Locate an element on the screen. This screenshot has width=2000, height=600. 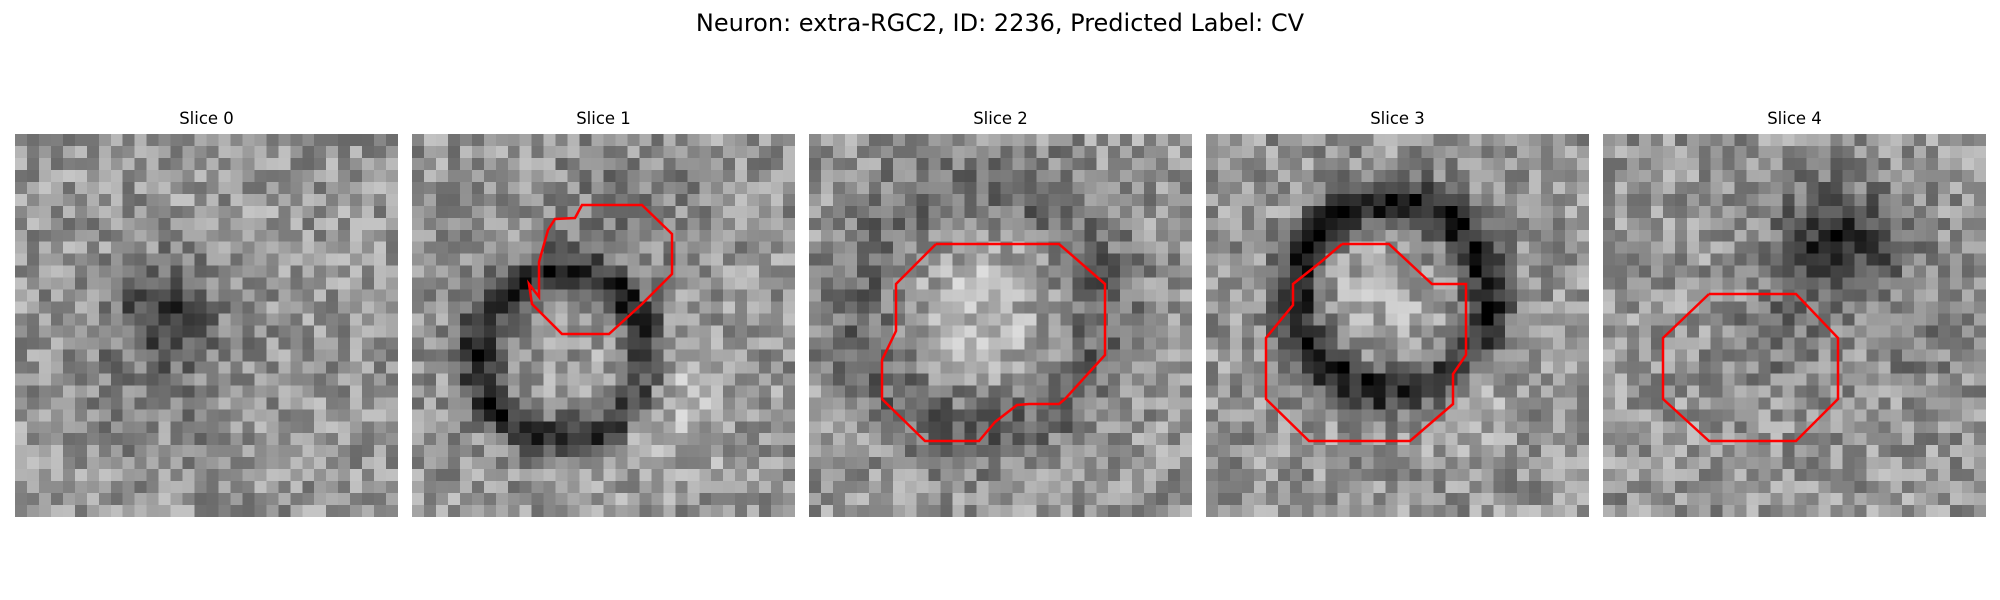
slice-title: Slice 3 is located at coordinates (1397, 118).